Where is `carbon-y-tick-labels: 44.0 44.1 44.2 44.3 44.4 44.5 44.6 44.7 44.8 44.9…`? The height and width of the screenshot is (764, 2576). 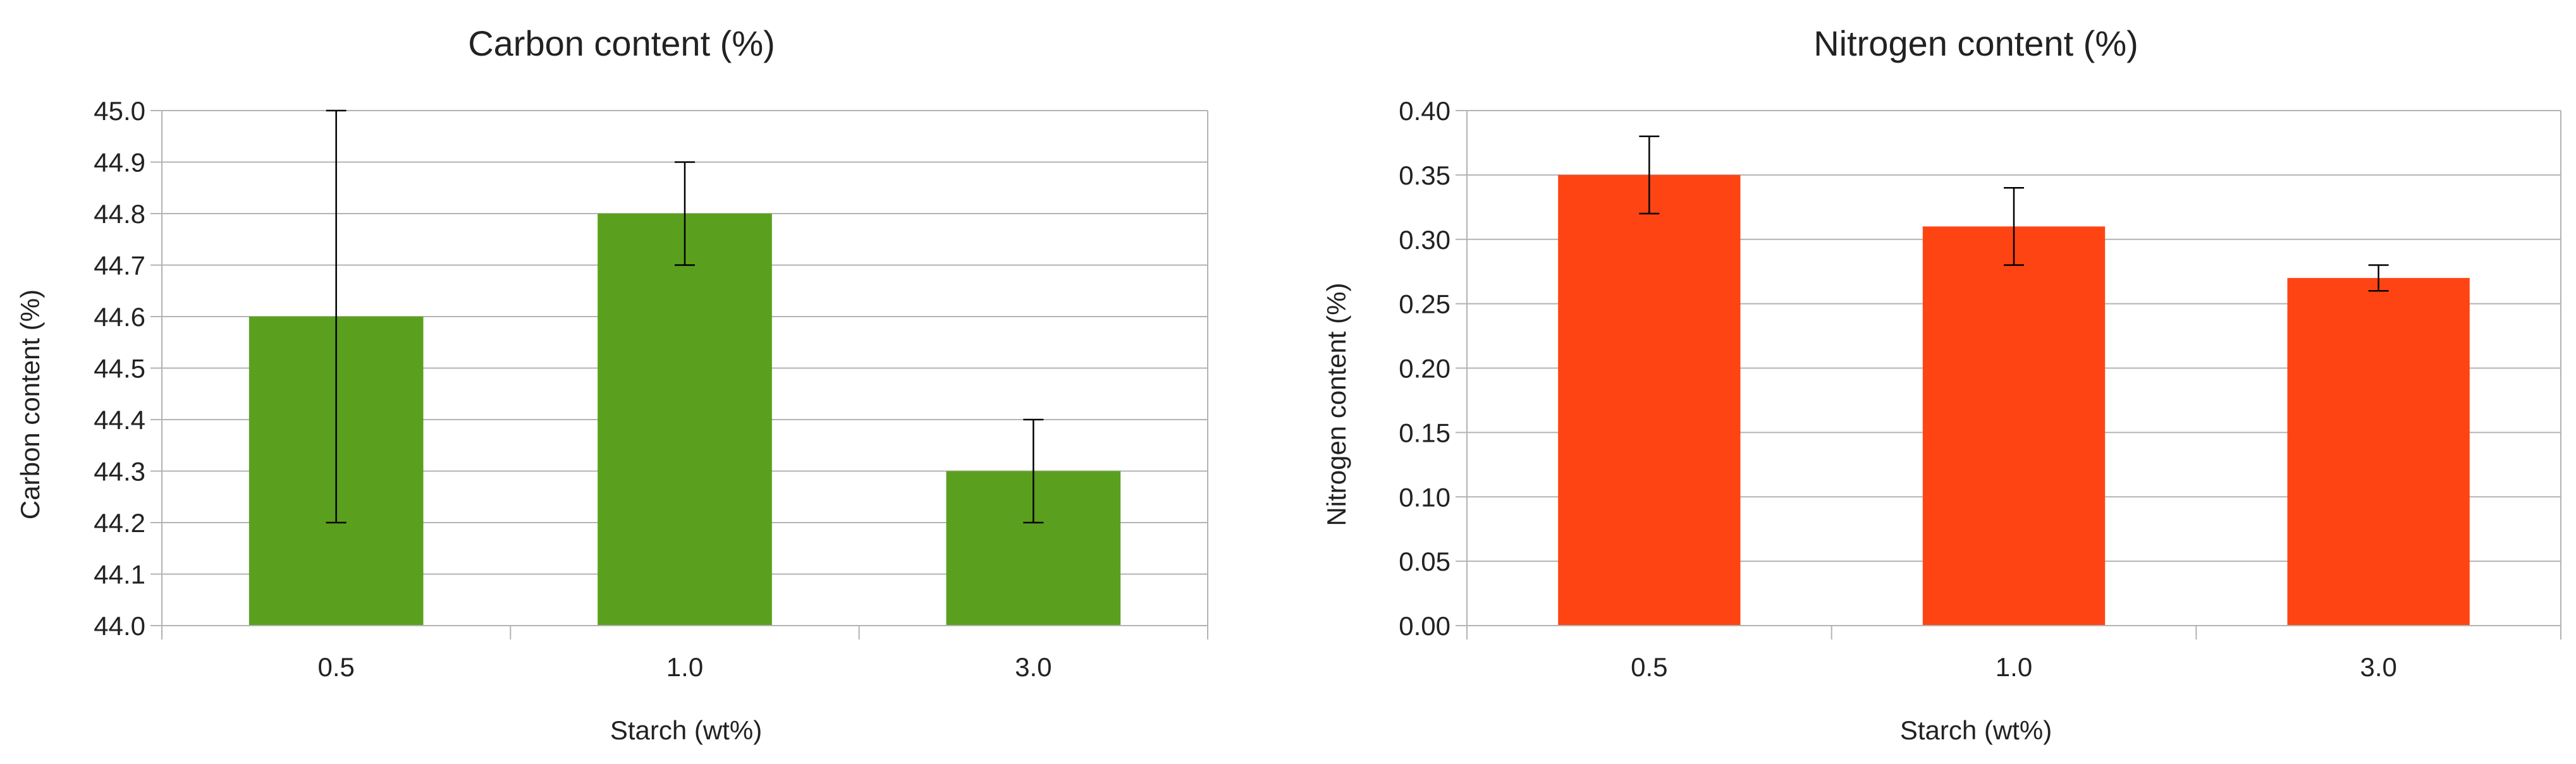
carbon-y-tick-labels: 44.0 44.1 44.2 44.3 44.4 44.5 44.6 44.7 44.8 44.9… is located at coordinates (119, 368).